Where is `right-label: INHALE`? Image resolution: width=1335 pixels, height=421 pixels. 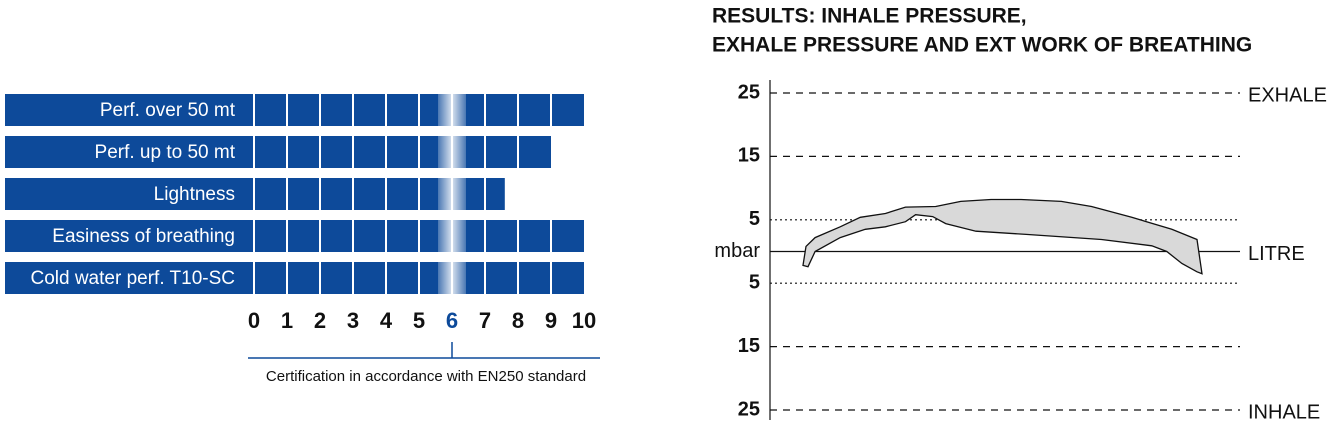
right-label: INHALE is located at coordinates (1284, 411).